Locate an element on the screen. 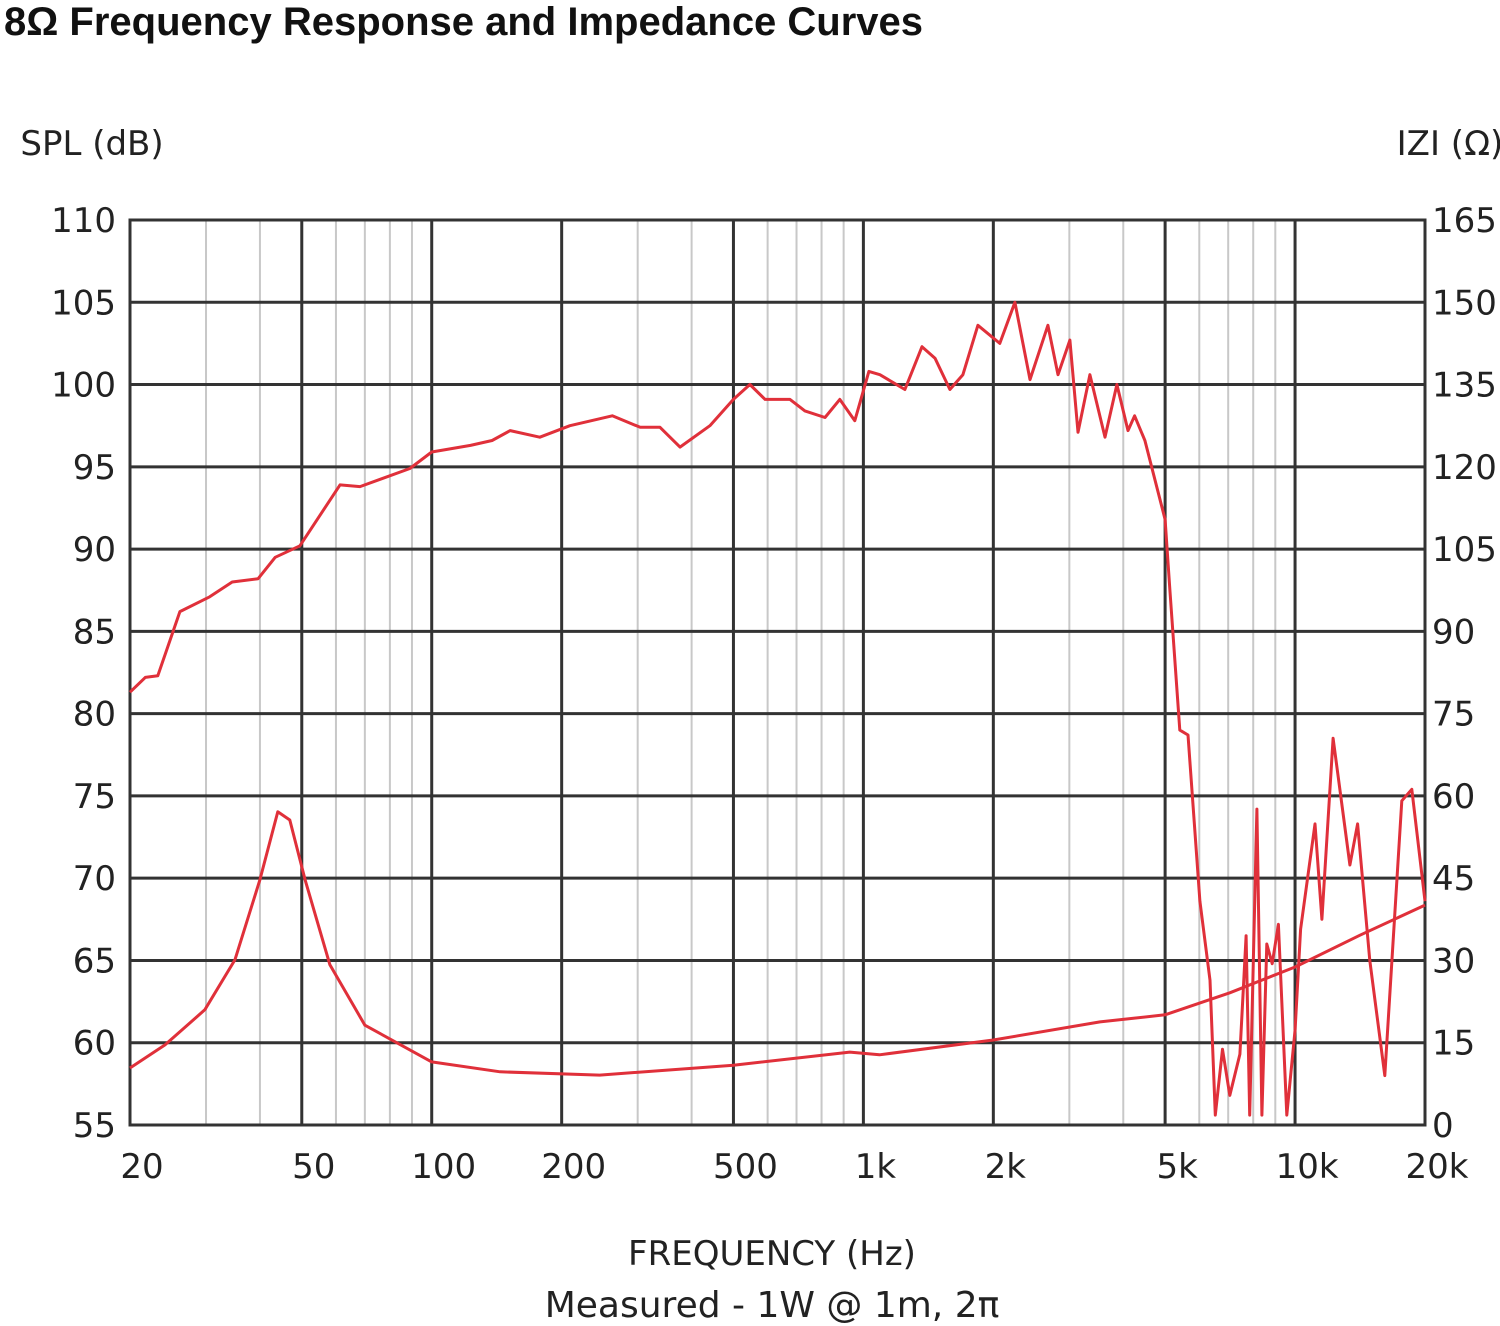  y-left-tick-label: 100 is located at coordinates (83, 386).